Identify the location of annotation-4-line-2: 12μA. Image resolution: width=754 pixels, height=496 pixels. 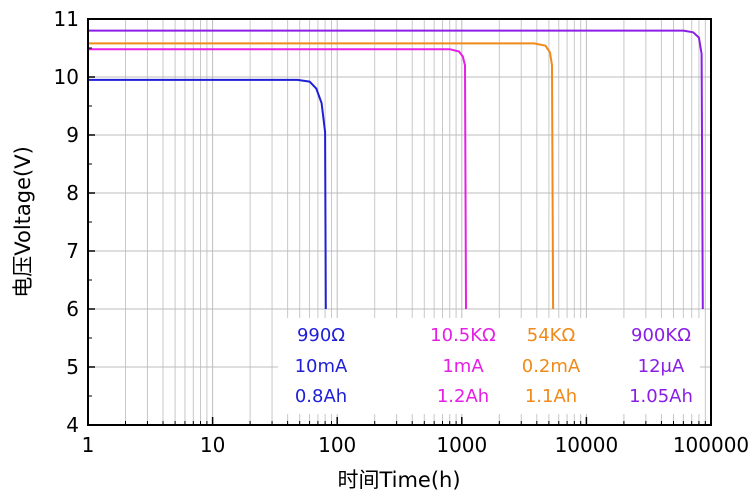
(661, 366).